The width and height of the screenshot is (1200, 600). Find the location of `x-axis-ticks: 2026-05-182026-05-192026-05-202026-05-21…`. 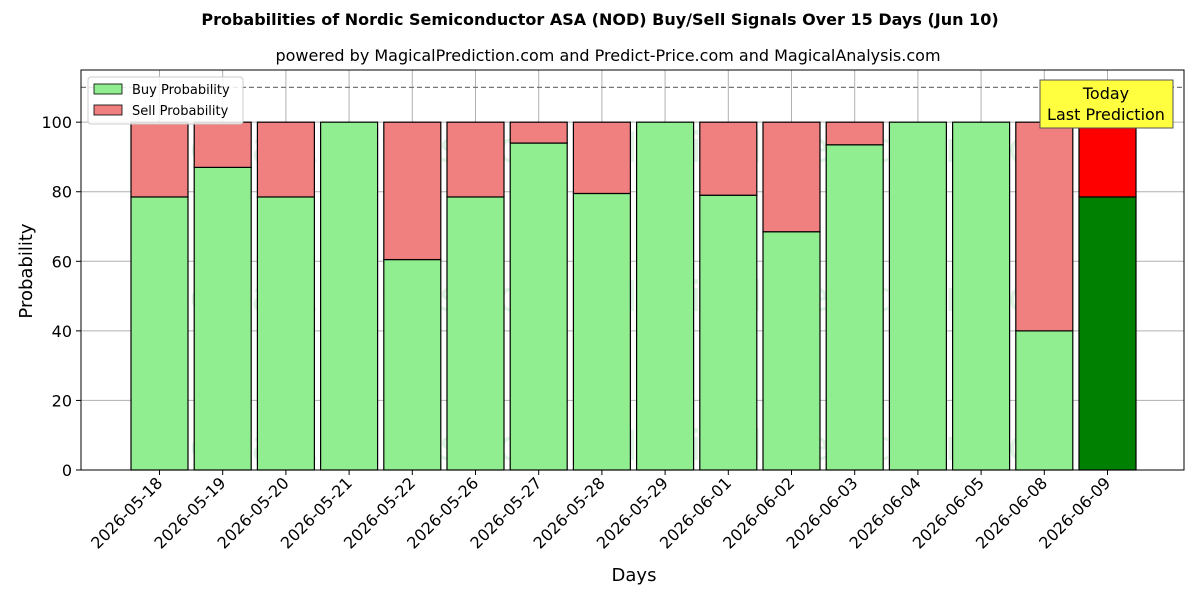

x-axis-ticks: 2026-05-182026-05-192026-05-202026-05-21… is located at coordinates (600, 511).